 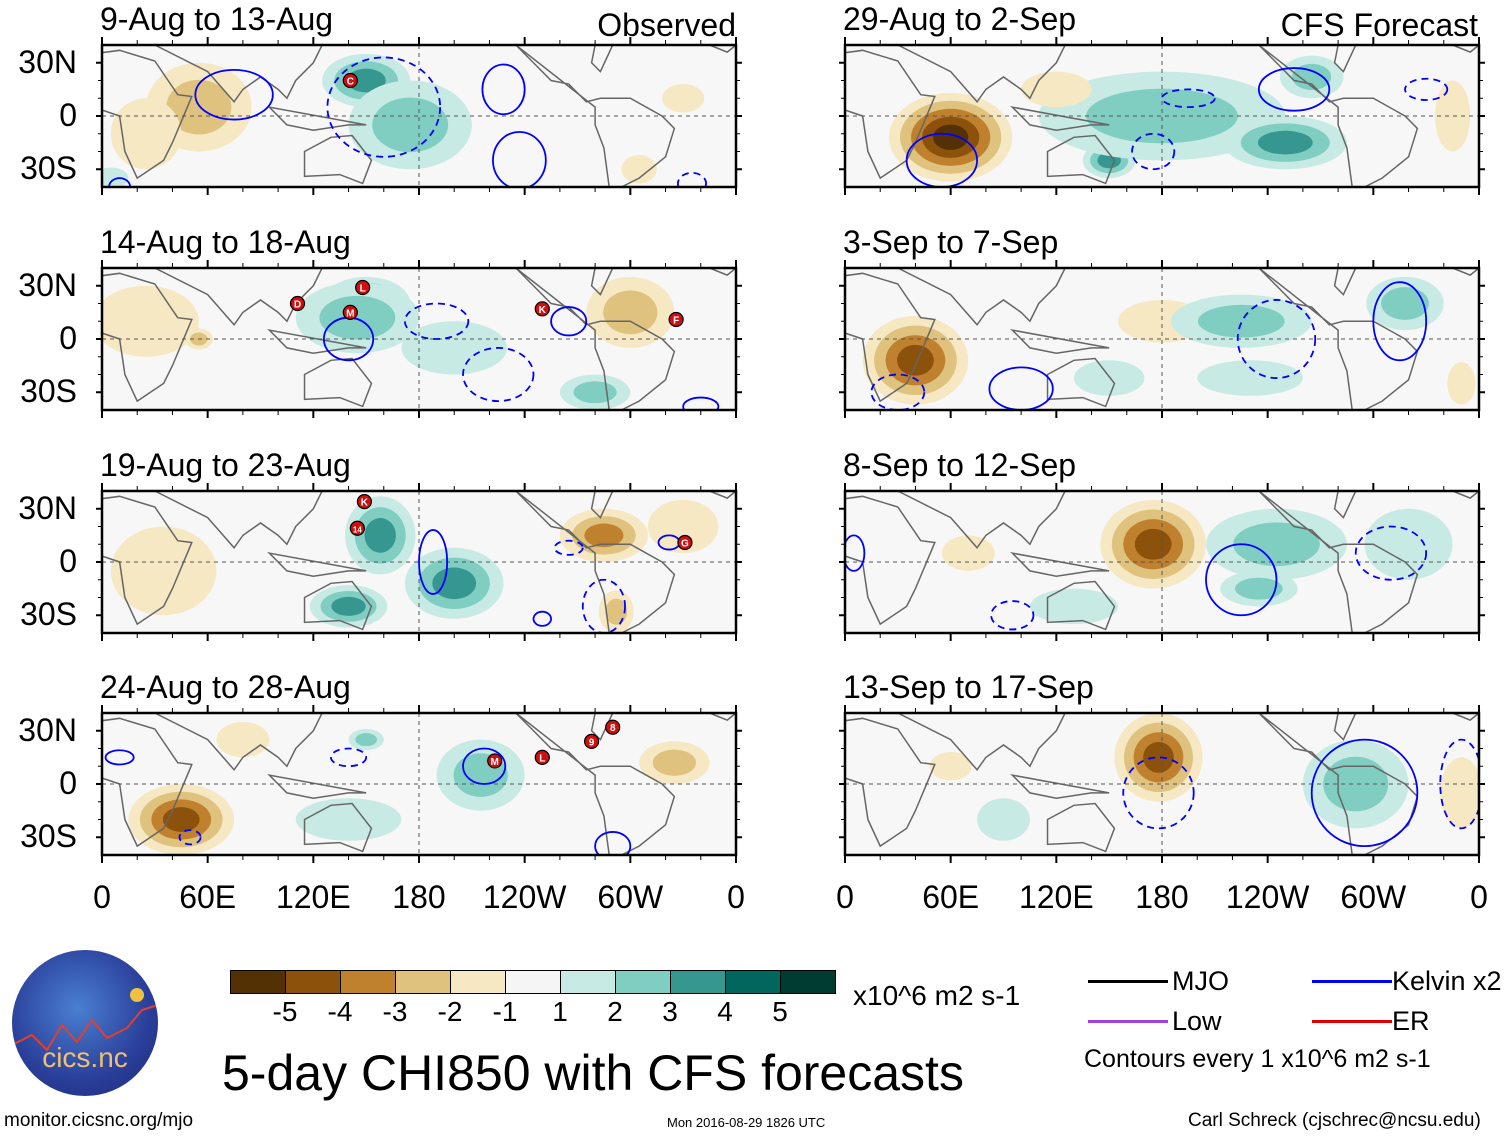 I want to click on low-line, so click(x=1128, y=1021).